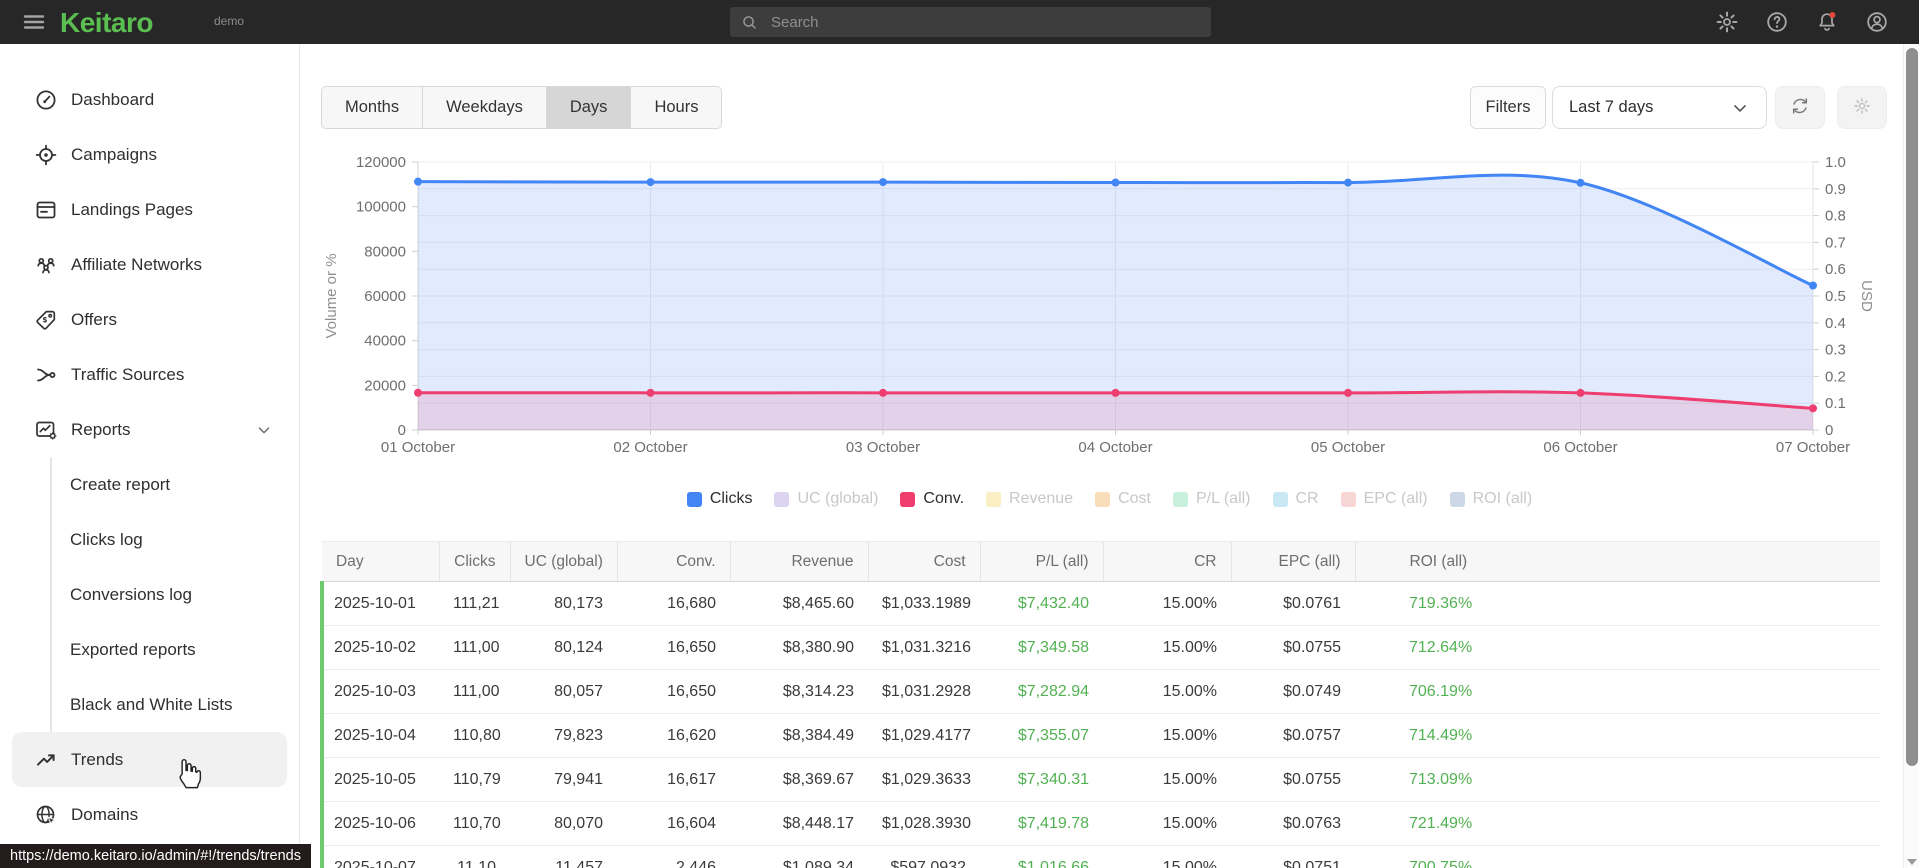  Describe the element at coordinates (149, 594) in the screenshot. I see `sidebar-item-conversions-log: Conversions log` at that location.